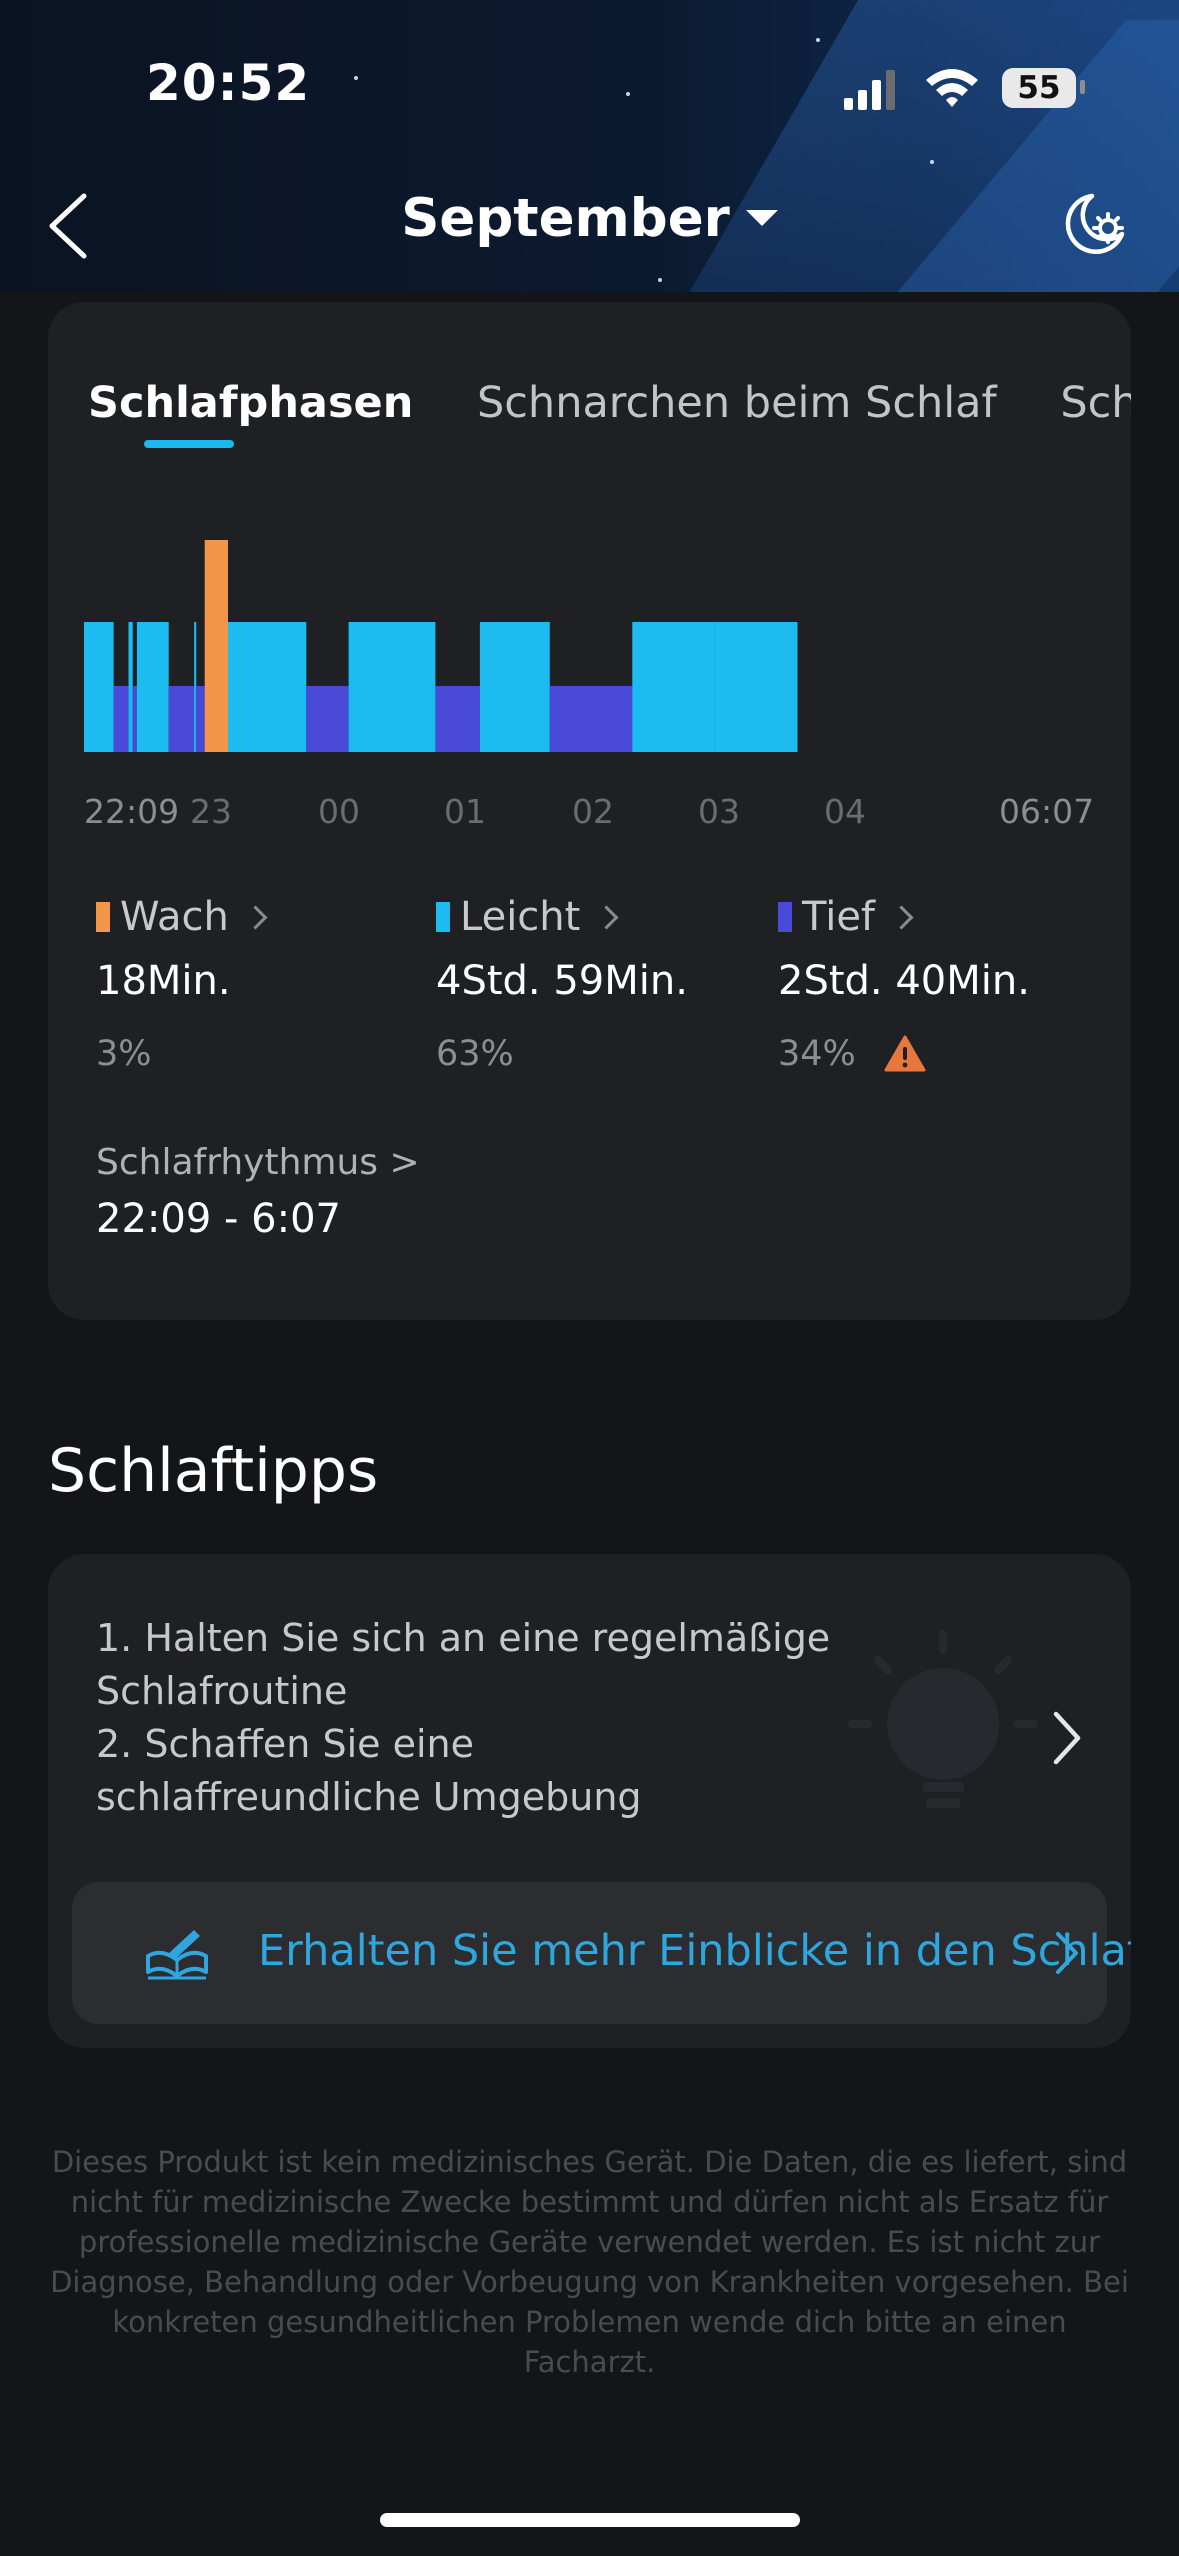 Image resolution: width=1179 pixels, height=2556 pixels. What do you see at coordinates (590, 2520) in the screenshot?
I see `home-indicator` at bounding box center [590, 2520].